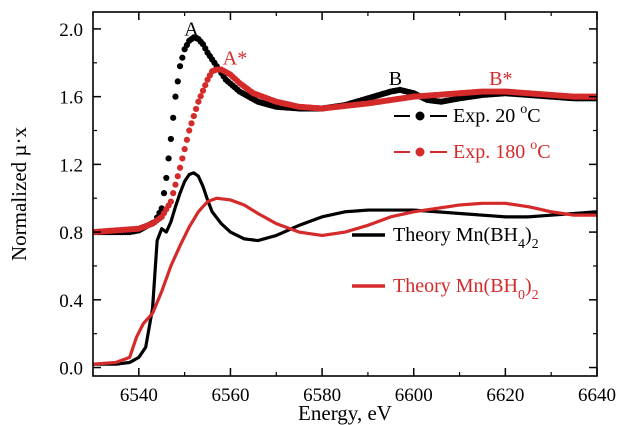 The width and height of the screenshot is (619, 425). What do you see at coordinates (139, 395) in the screenshot?
I see `x-tick-label: 6540` at bounding box center [139, 395].